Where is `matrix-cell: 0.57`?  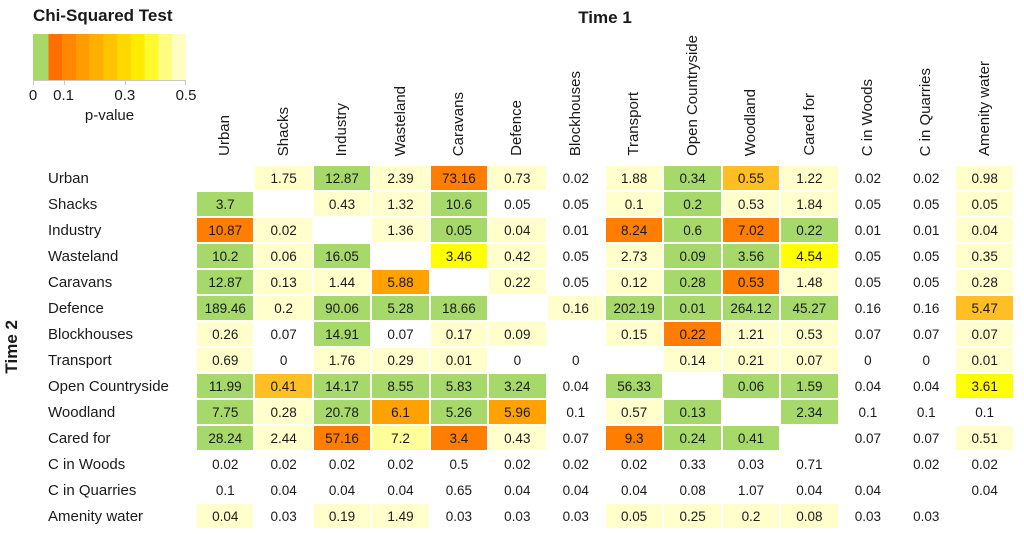 matrix-cell: 0.57 is located at coordinates (634, 412).